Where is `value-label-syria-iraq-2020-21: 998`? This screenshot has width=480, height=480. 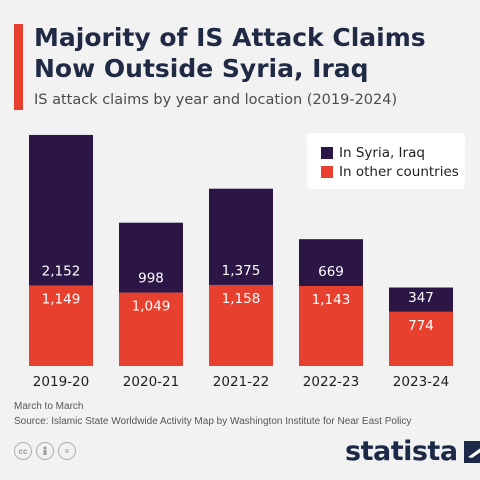
value-label-syria-iraq-2020-21: 998 is located at coordinates (151, 279).